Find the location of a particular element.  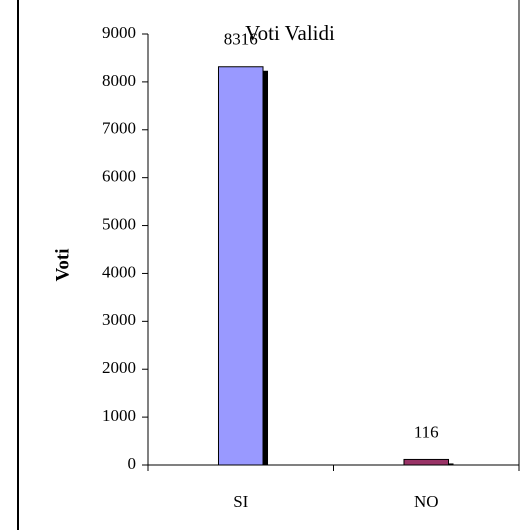

y-tick-label: 6000 is located at coordinates (119, 176).